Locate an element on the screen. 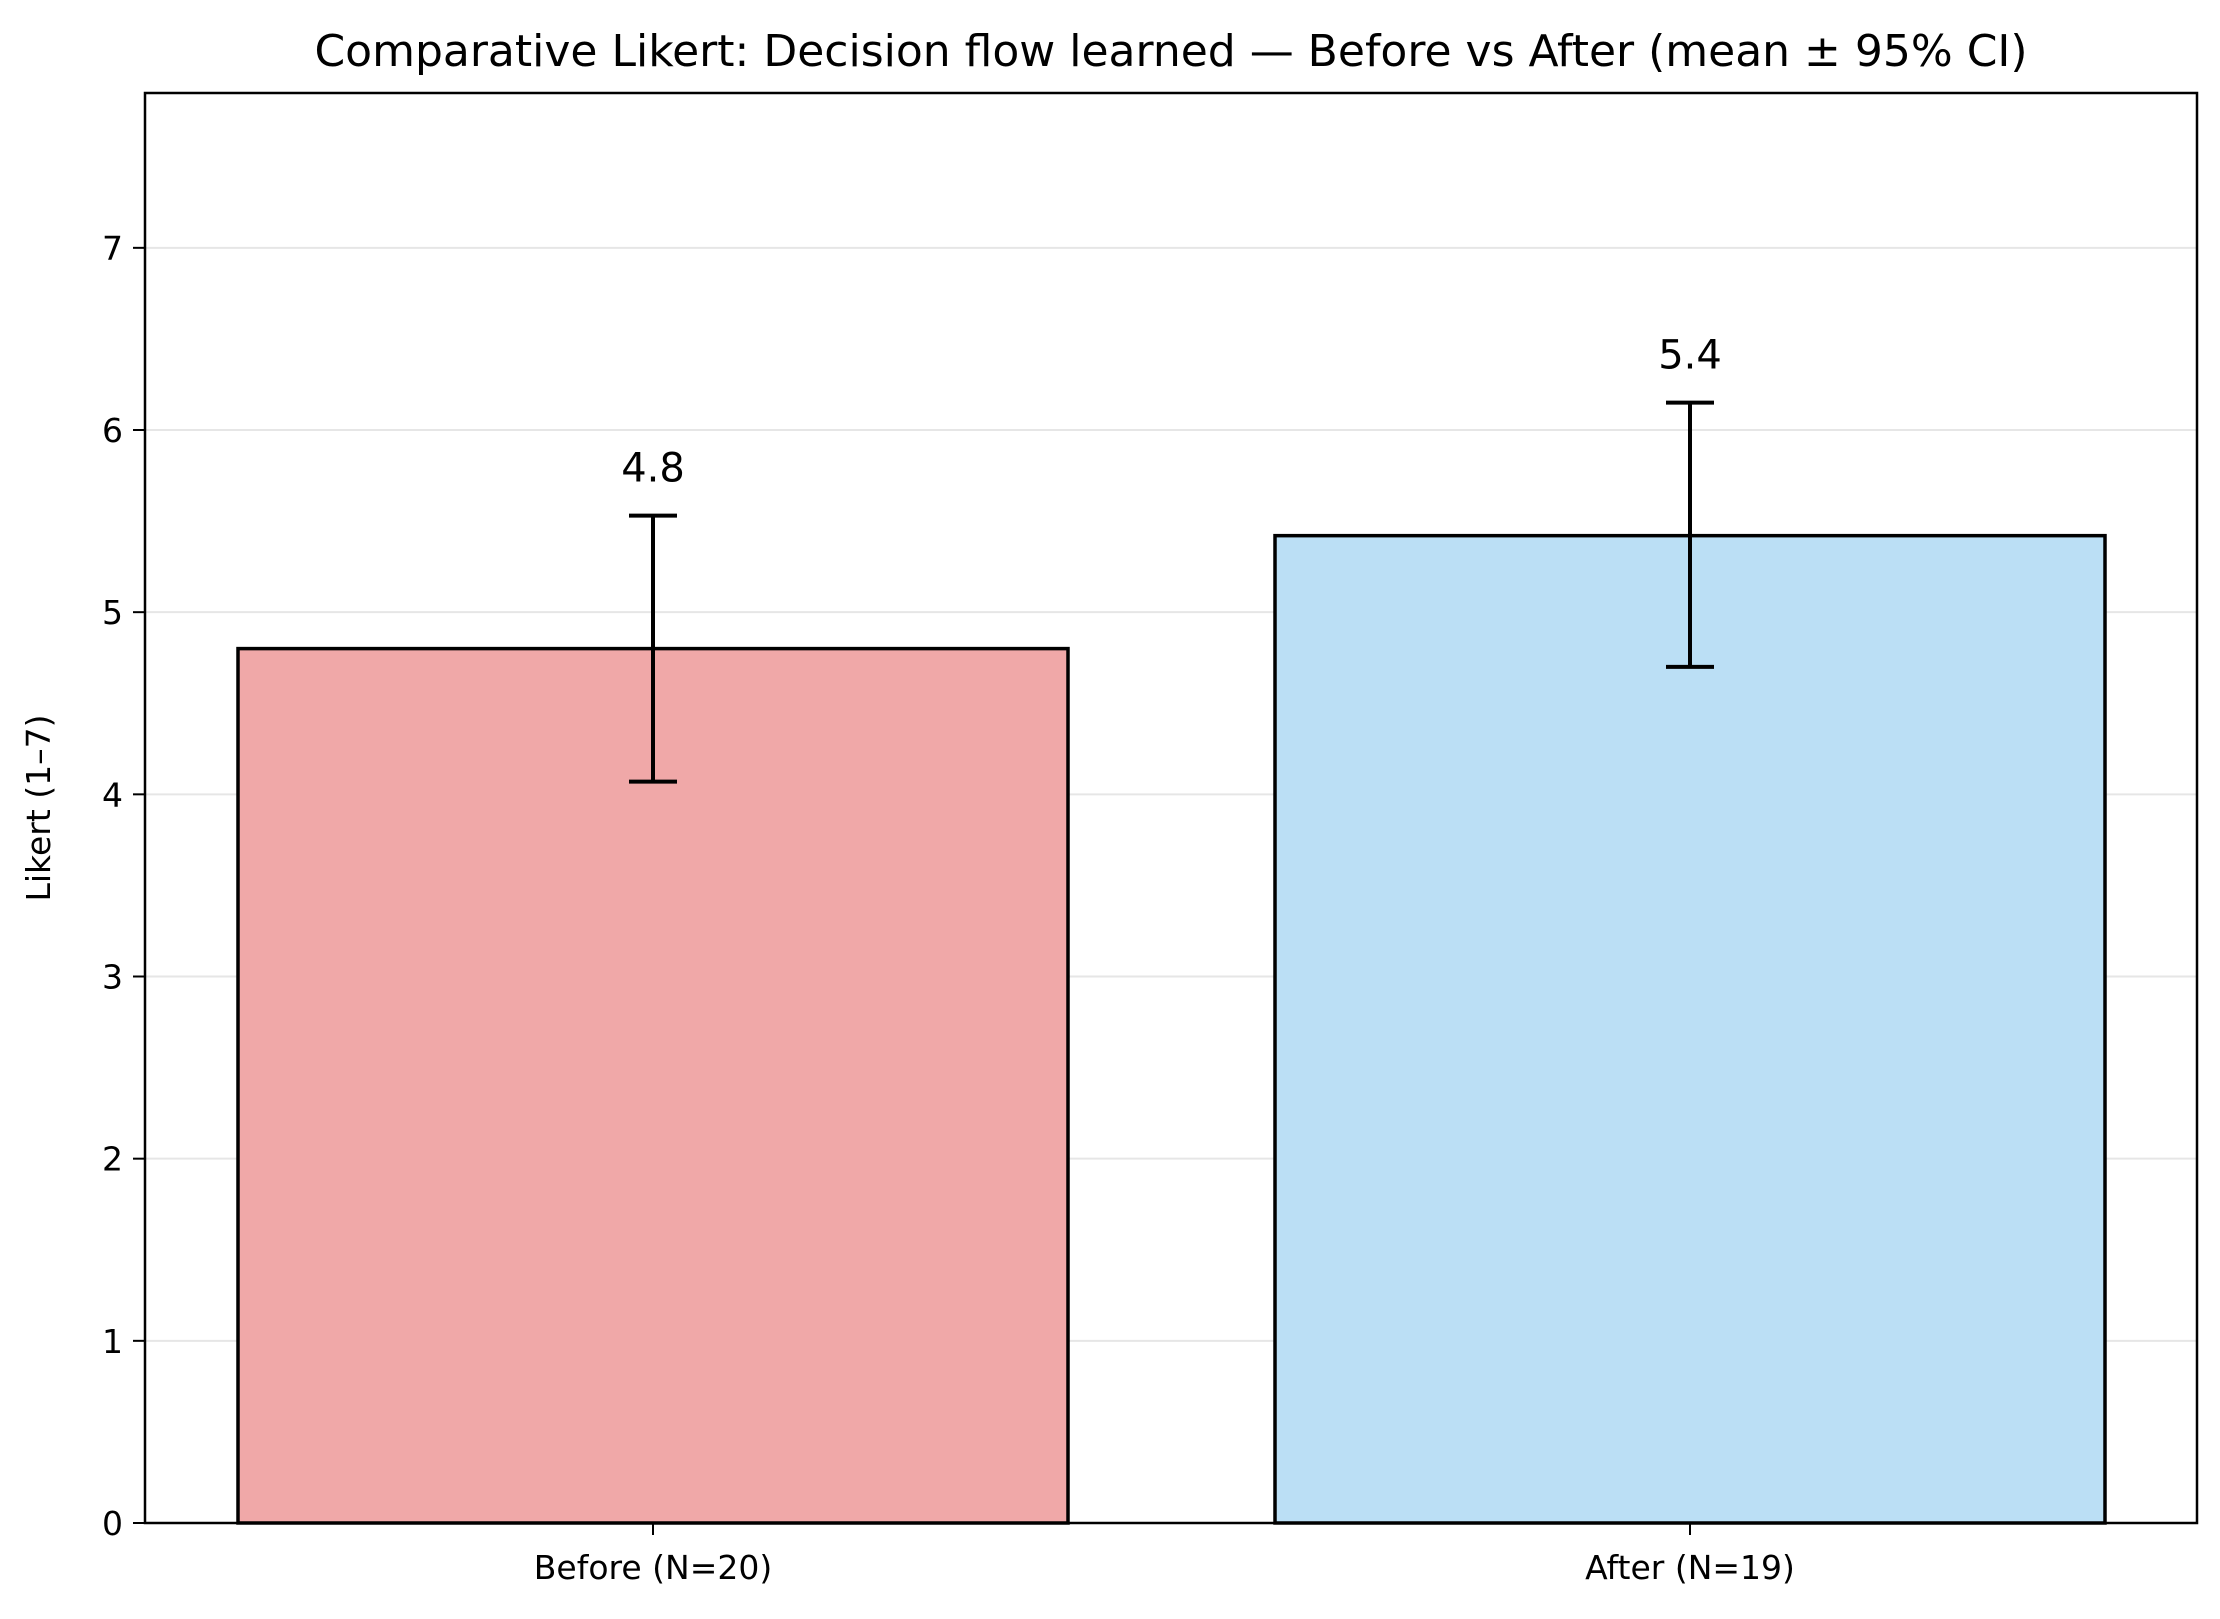  y-axis-label: Likert (1–7) is located at coordinates (38, 807).